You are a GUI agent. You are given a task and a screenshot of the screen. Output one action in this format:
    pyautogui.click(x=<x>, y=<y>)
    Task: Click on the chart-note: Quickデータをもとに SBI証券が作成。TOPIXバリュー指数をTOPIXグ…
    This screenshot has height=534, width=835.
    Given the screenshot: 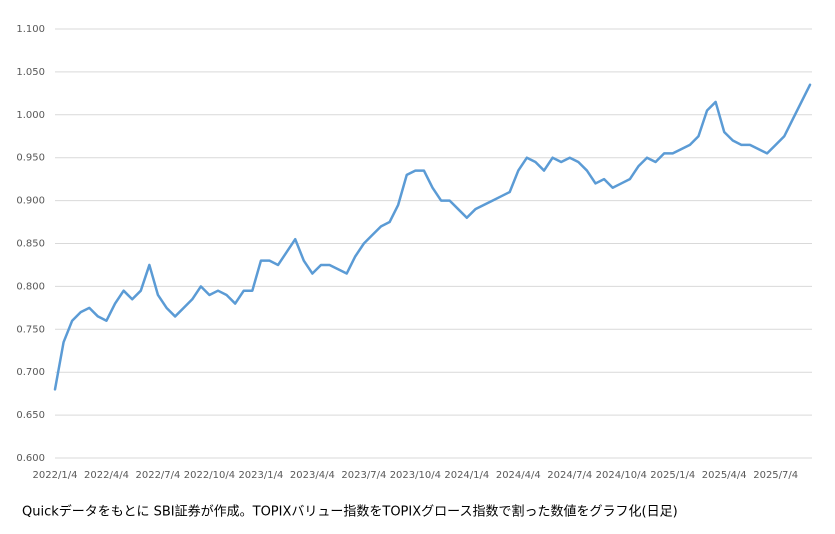 What is the action you would take?
    pyautogui.click(x=350, y=512)
    